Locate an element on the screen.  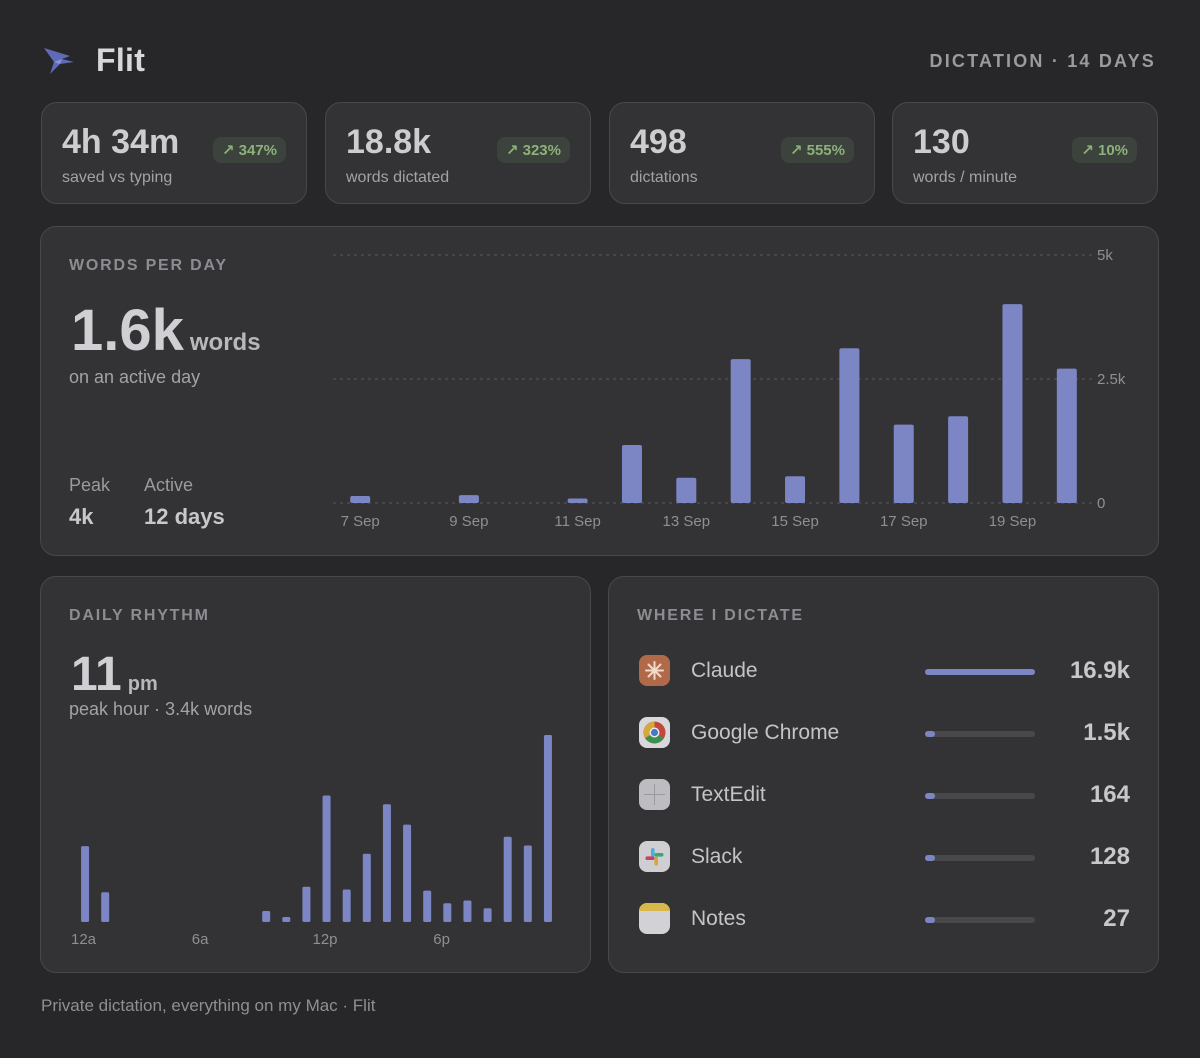
panel-title: WORDS PER DAY is located at coordinates (148, 265).